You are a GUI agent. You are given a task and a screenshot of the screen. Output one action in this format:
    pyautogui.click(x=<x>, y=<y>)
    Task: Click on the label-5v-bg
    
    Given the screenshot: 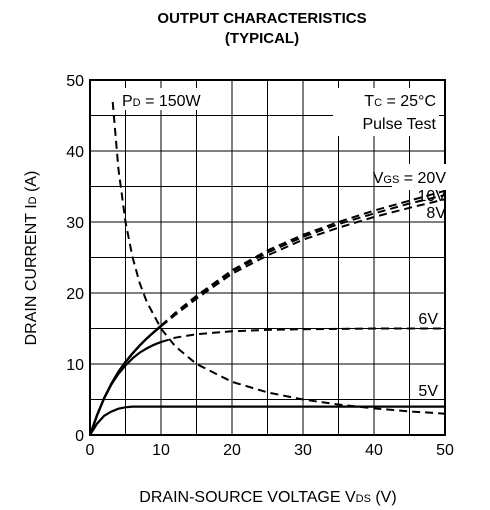 What is the action you would take?
    pyautogui.click(x=428, y=390)
    